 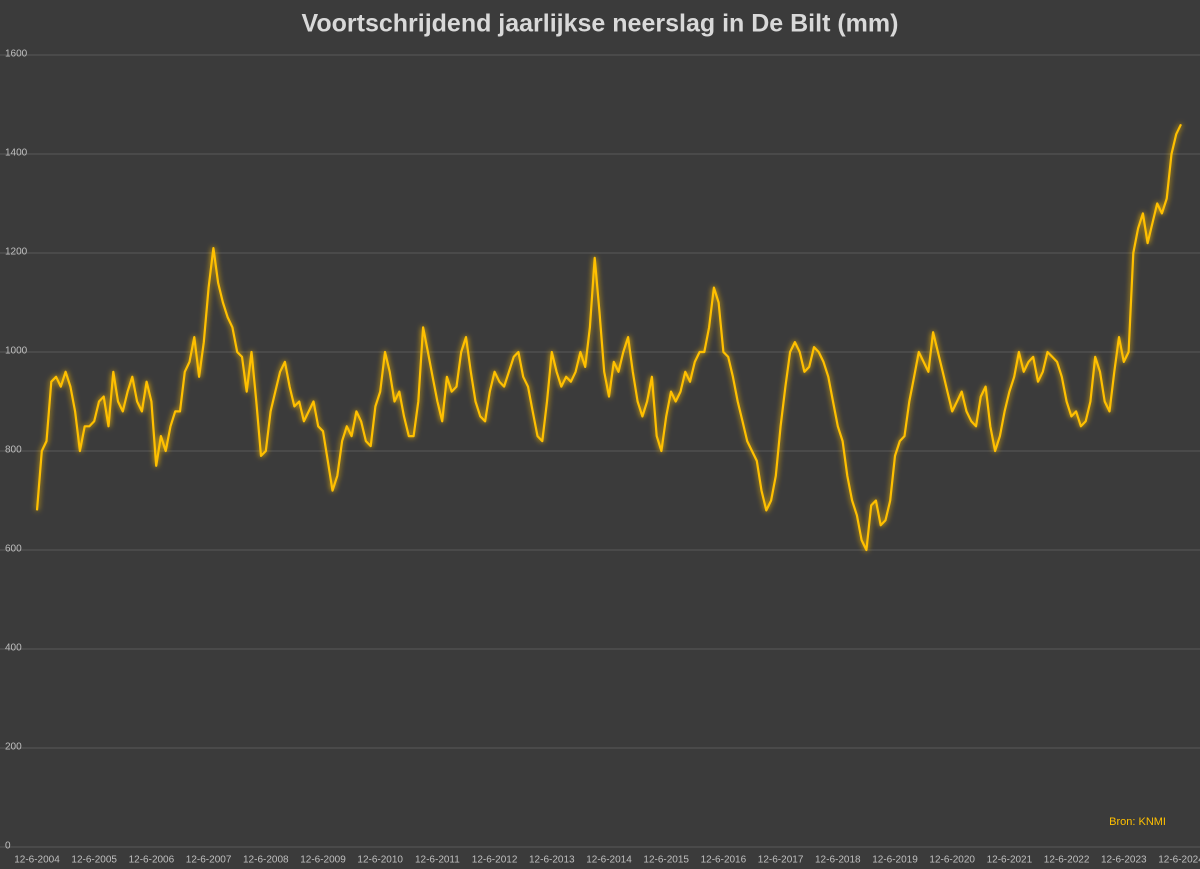 What do you see at coordinates (16, 54) in the screenshot?
I see `y-tick-label: 1600` at bounding box center [16, 54].